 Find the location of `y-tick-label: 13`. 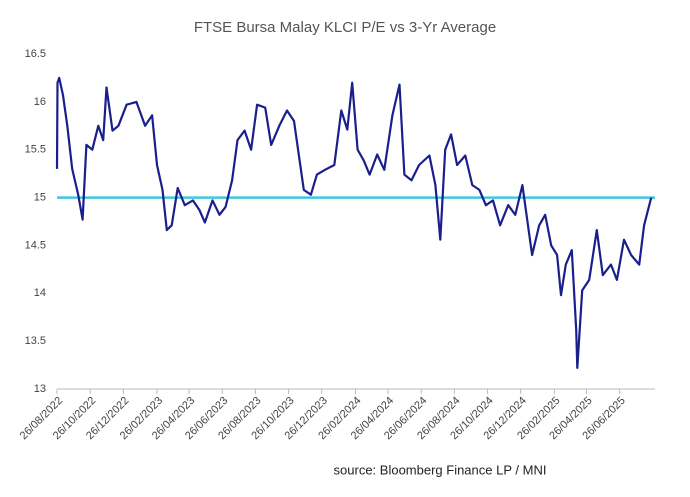

y-tick-label: 13 is located at coordinates (40, 389).